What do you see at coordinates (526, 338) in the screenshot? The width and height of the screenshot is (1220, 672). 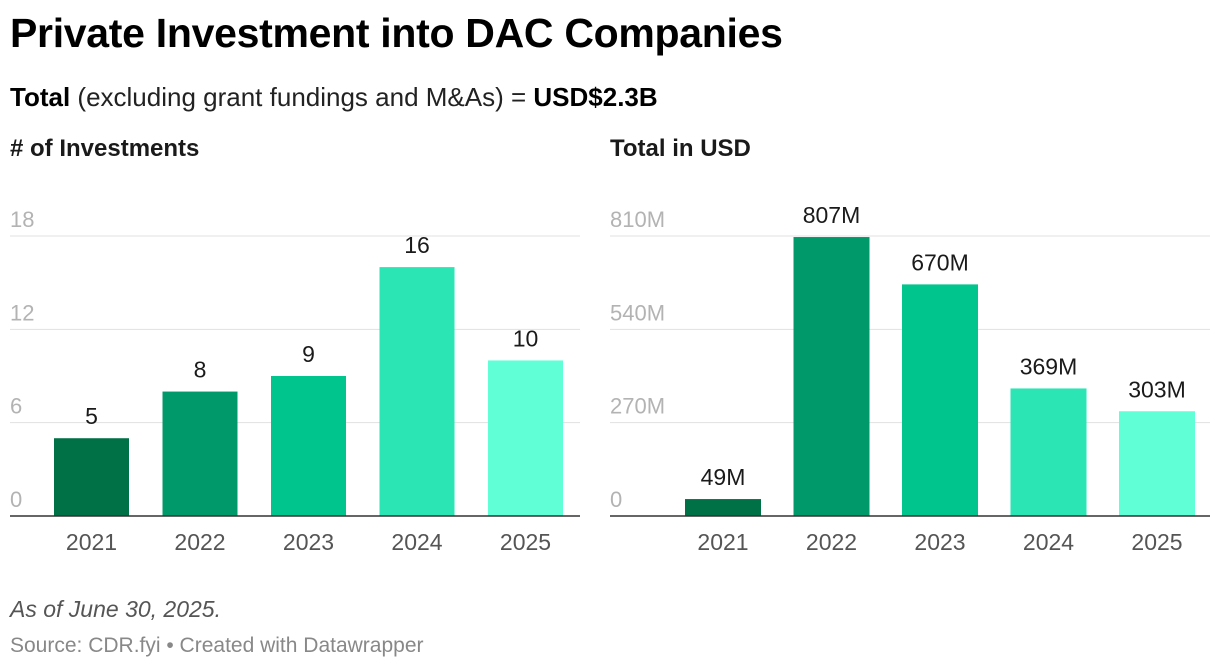 I see `value-label: 10` at bounding box center [526, 338].